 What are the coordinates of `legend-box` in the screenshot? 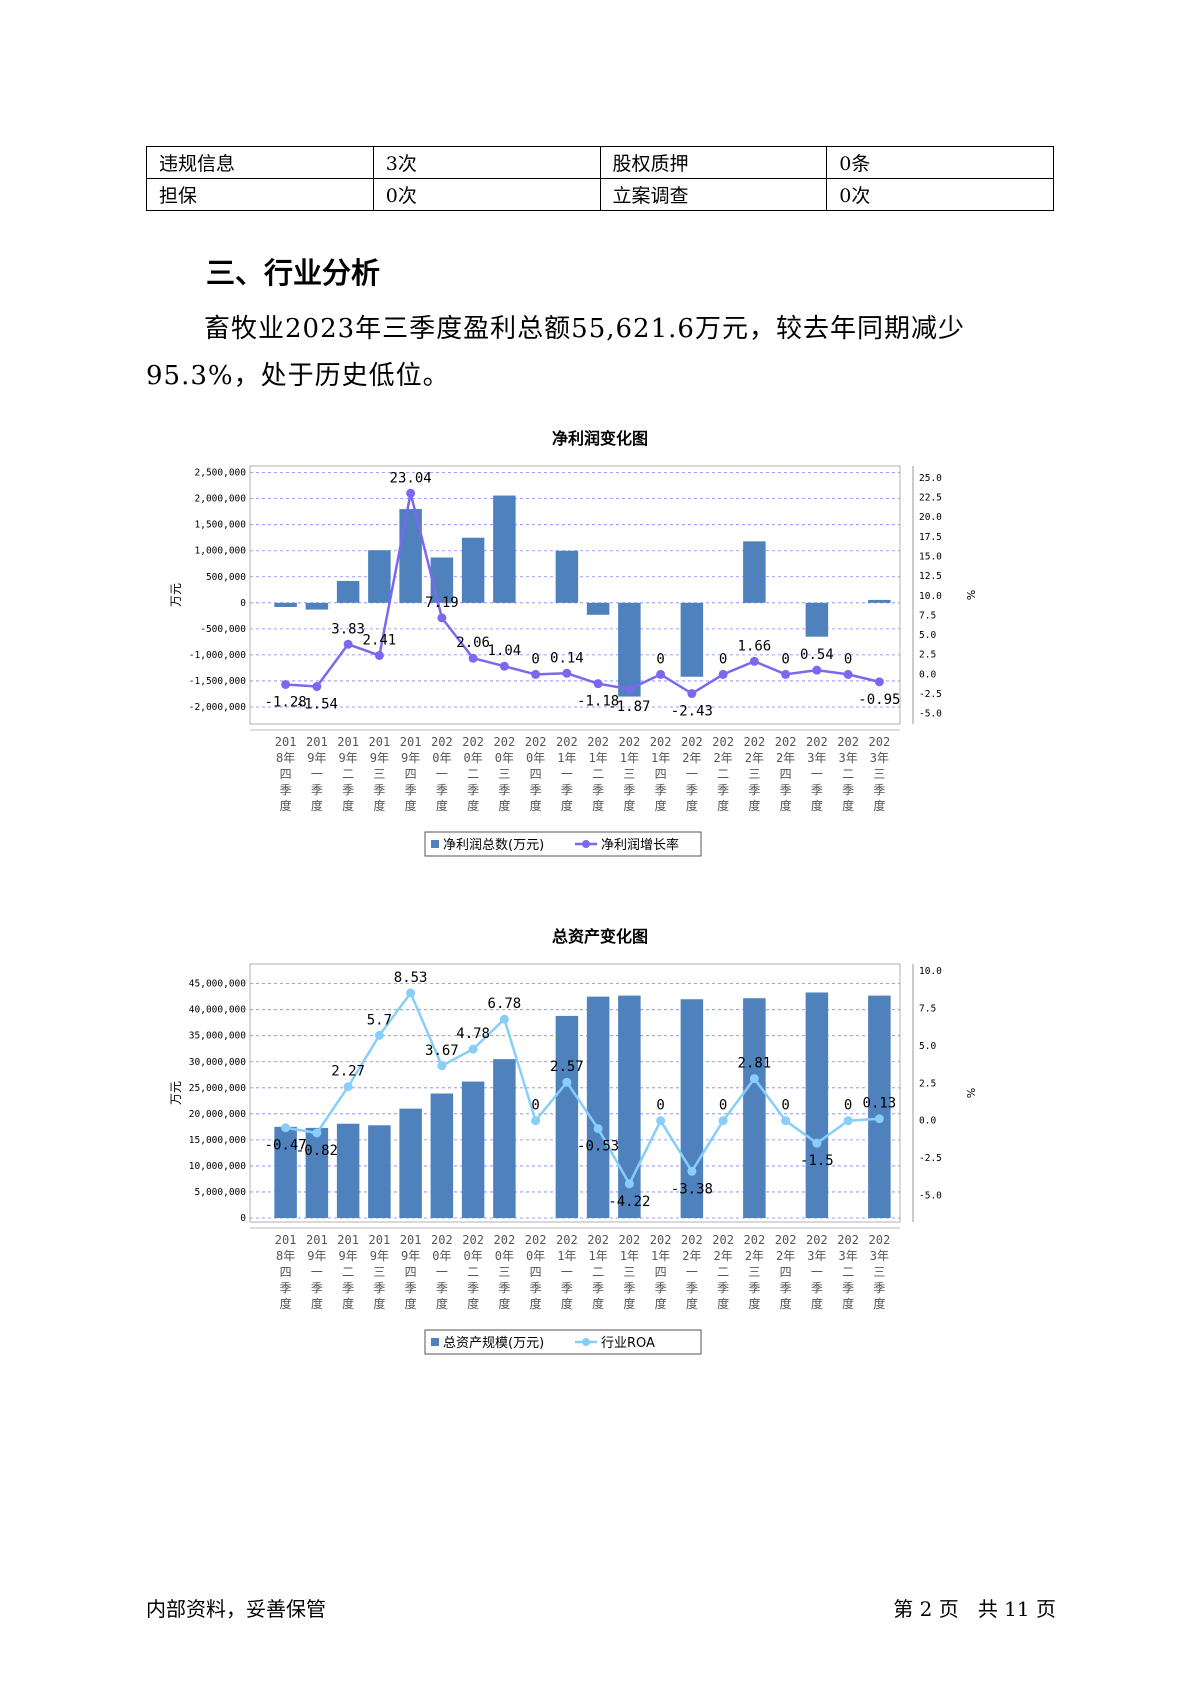 It's located at (563, 844).